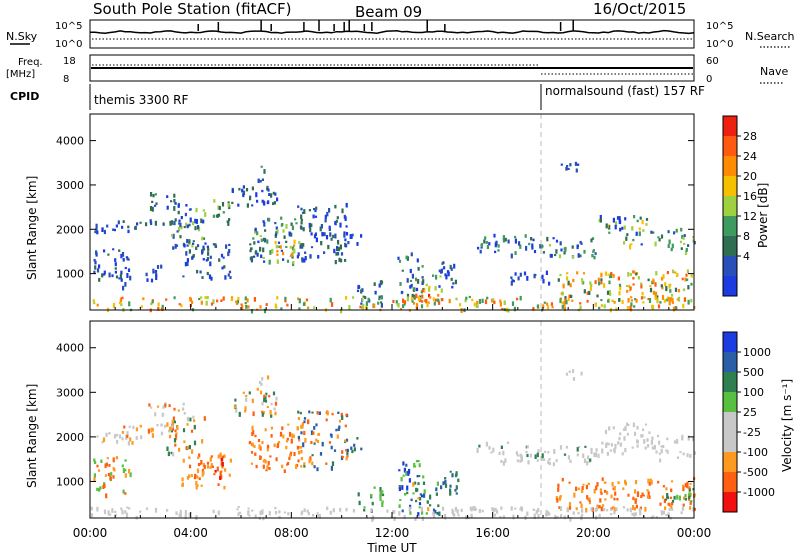 This screenshot has width=800, height=554. I want to click on colorbar-tick-label: 25, so click(750, 412).